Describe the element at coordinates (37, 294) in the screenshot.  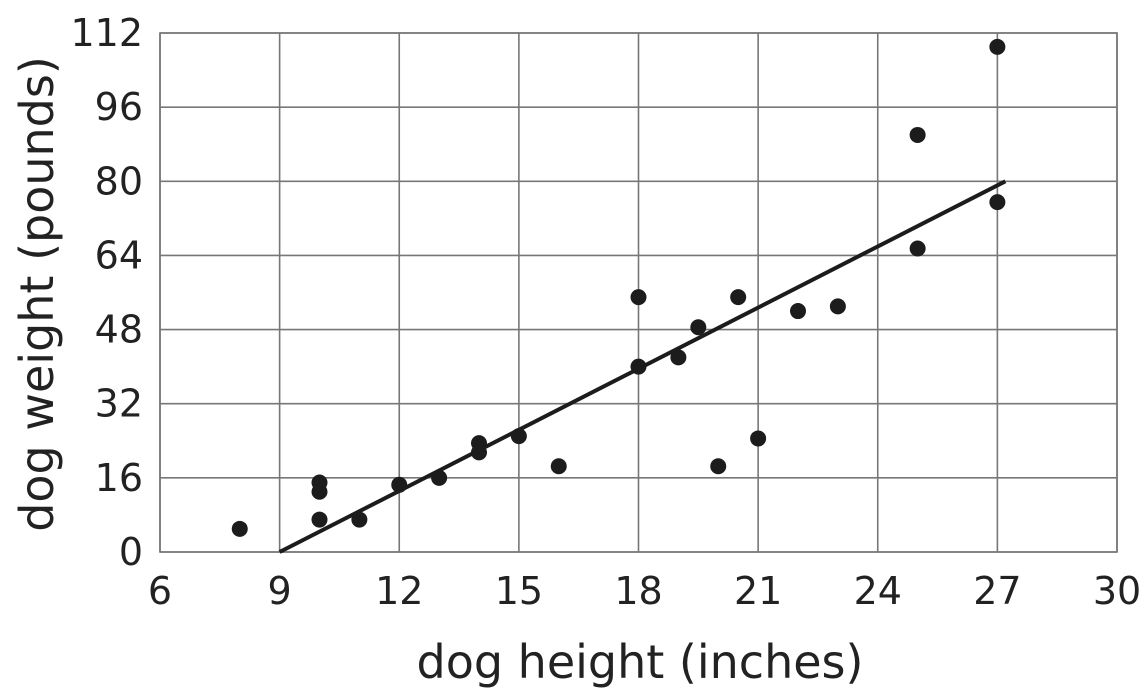
I see `y-axis-title: dog weight (pounds)` at that location.